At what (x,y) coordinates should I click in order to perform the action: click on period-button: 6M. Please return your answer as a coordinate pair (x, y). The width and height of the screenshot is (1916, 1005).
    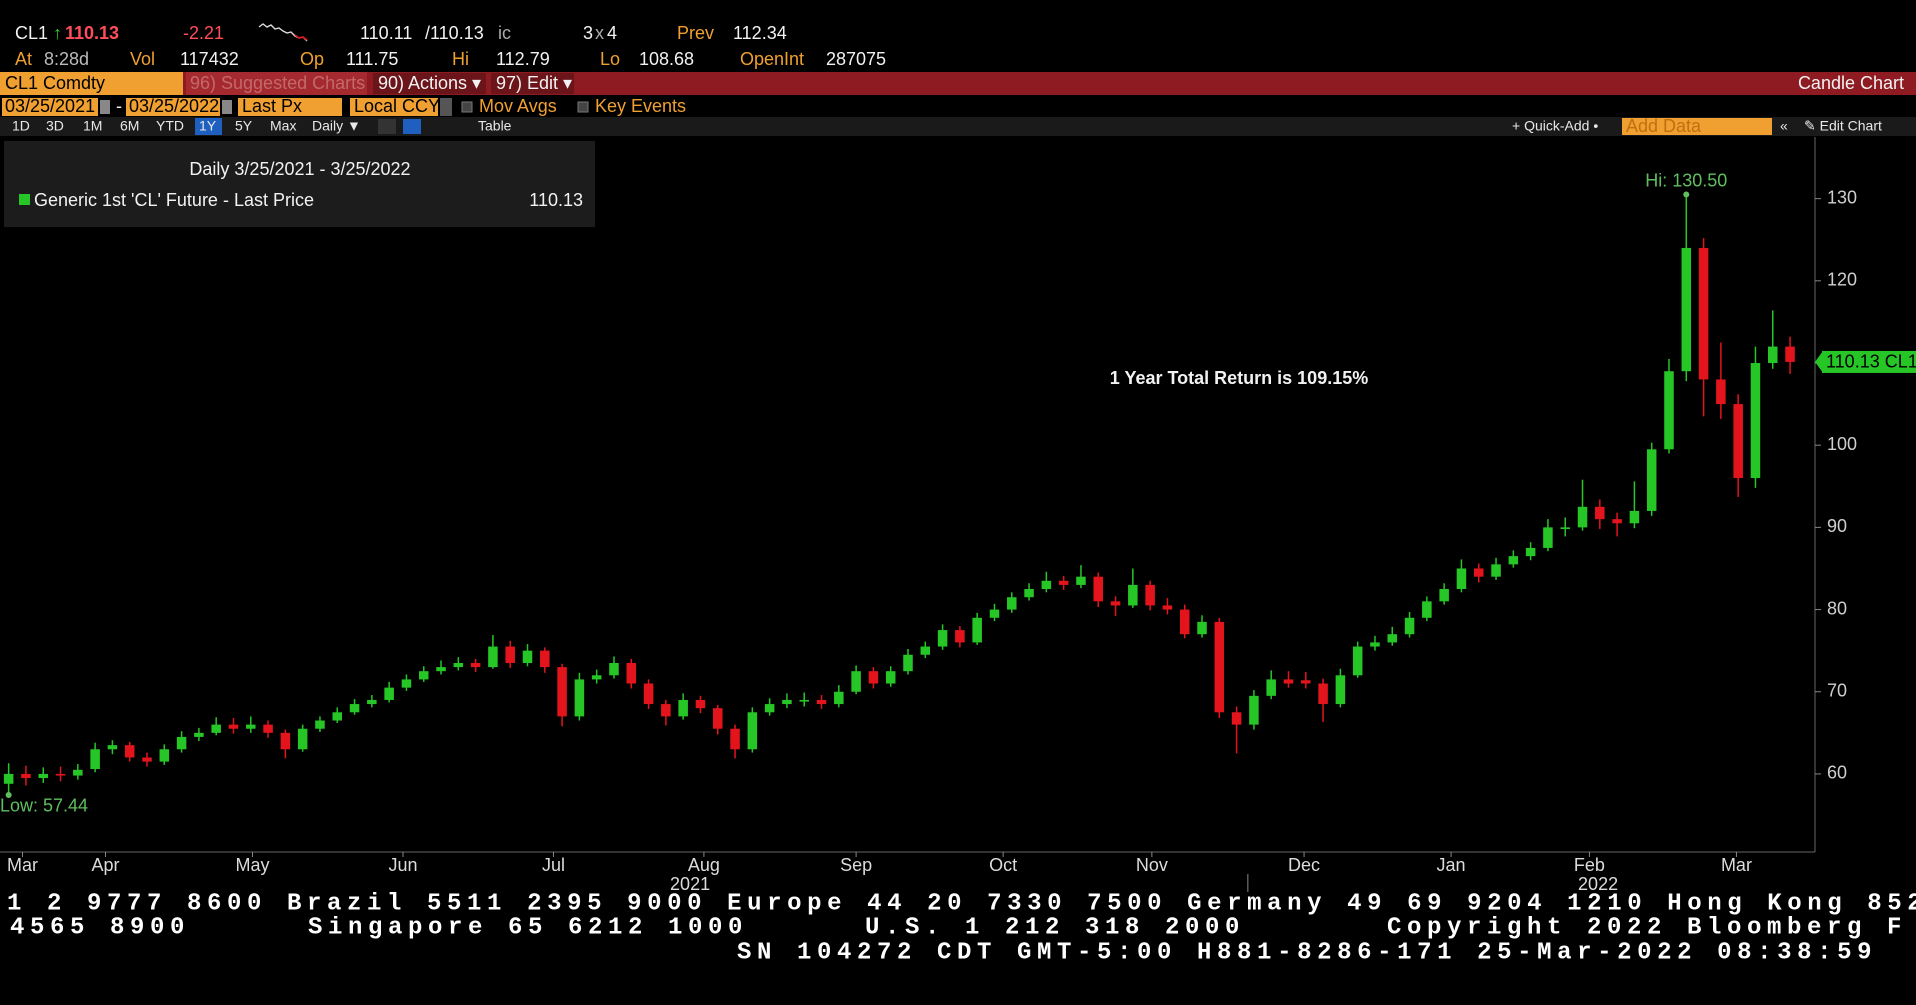
    Looking at the image, I should click on (129, 126).